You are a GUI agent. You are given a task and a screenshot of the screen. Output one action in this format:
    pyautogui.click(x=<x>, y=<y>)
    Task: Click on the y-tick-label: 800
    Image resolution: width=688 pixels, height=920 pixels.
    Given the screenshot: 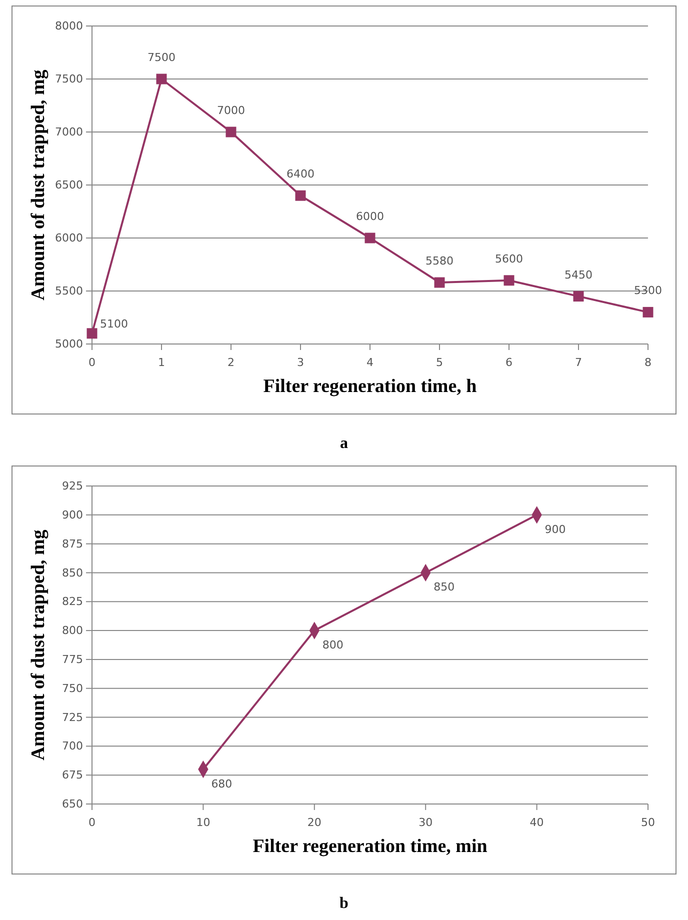 What is the action you would take?
    pyautogui.click(x=72, y=631)
    